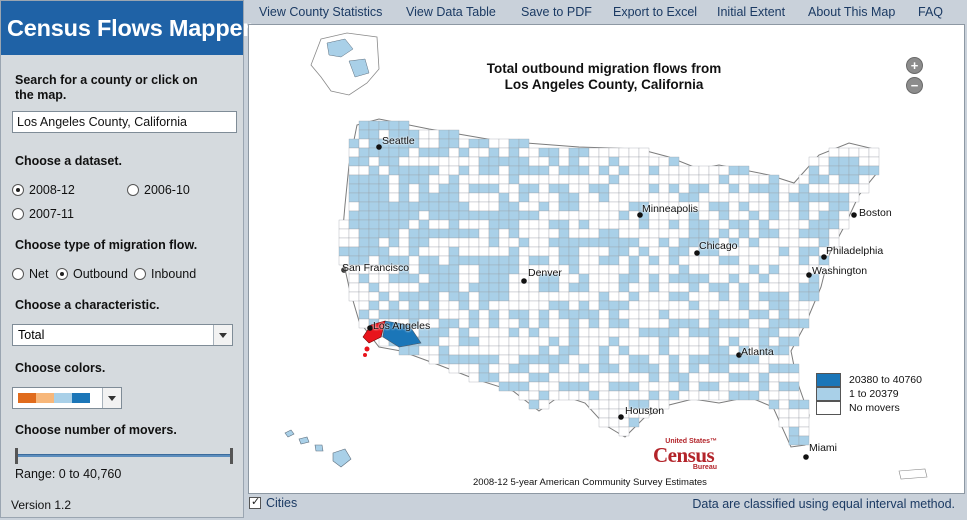  What do you see at coordinates (18, 190) in the screenshot?
I see `radio-selected-icon` at bounding box center [18, 190].